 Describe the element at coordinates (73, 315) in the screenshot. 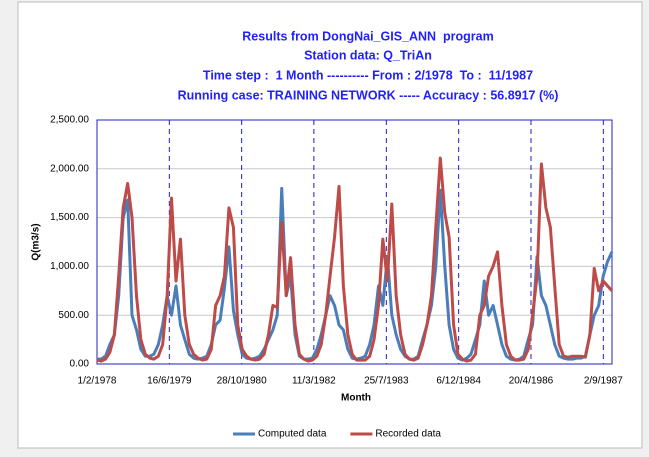

I see `y-tick-label: 500.00` at that location.